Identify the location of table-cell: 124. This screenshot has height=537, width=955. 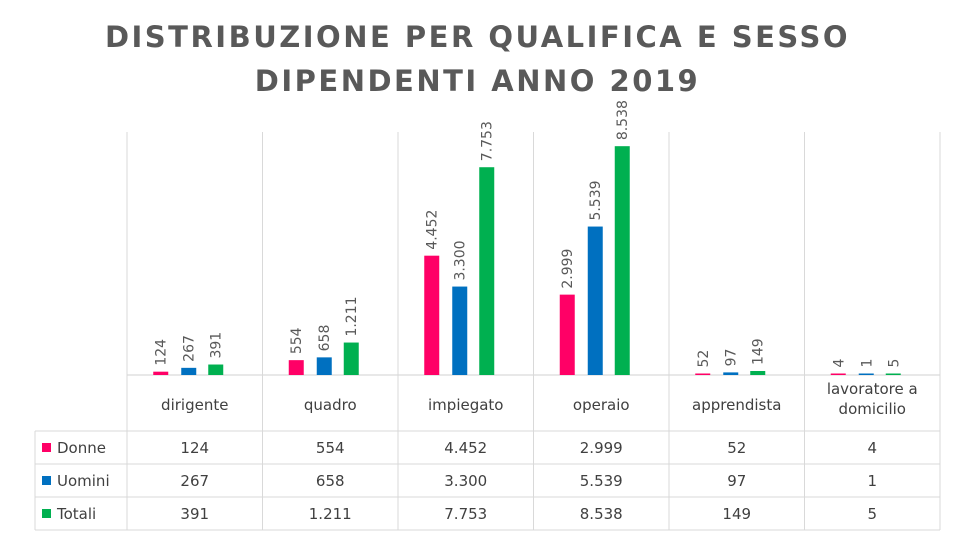
(194, 448).